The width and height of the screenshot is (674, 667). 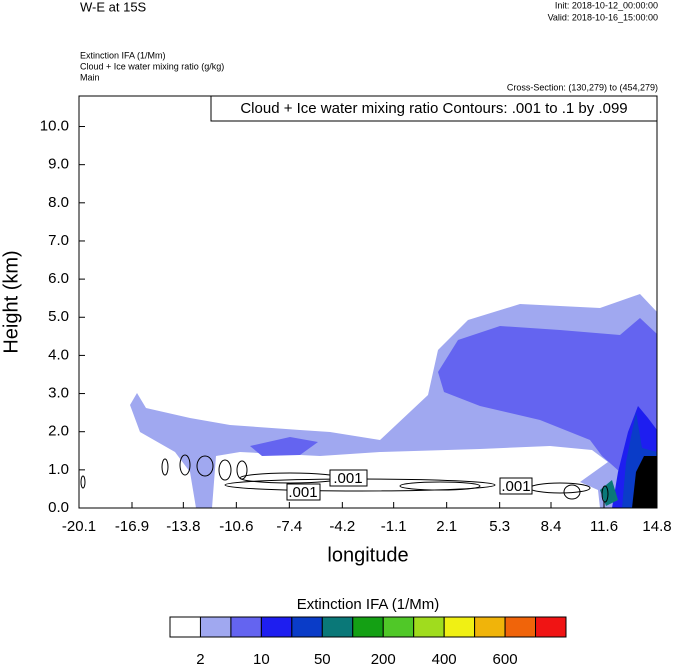 What do you see at coordinates (58, 393) in the screenshot?
I see `y-tick-label: 3.0` at bounding box center [58, 393].